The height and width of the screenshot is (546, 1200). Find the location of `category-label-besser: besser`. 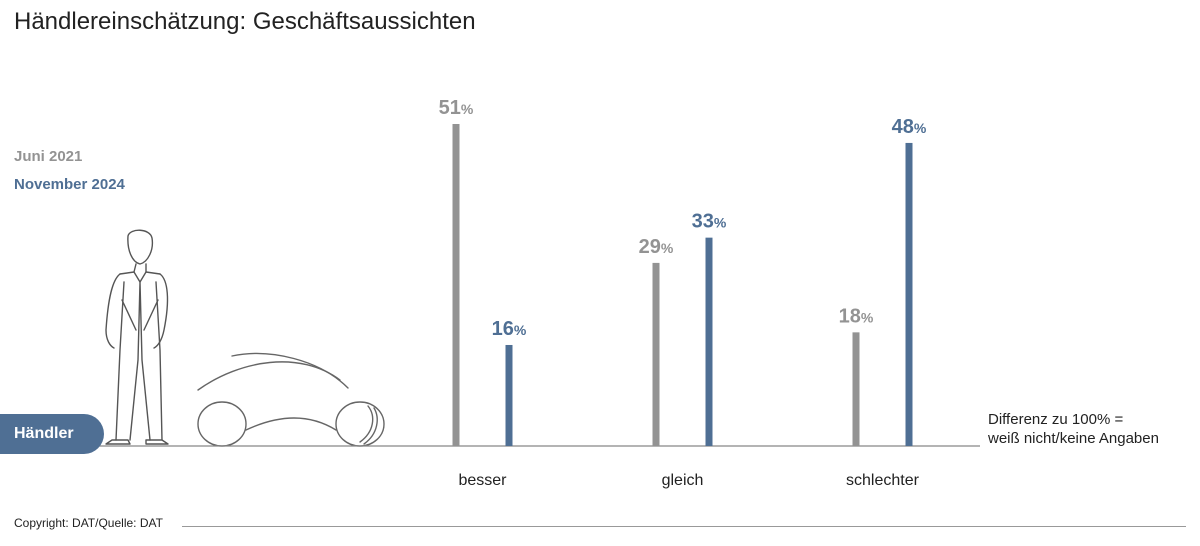

category-label-besser: besser is located at coordinates (482, 480).